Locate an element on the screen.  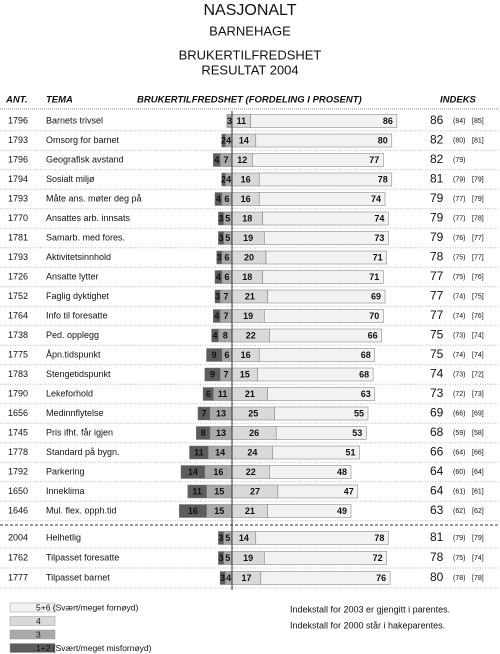
segment-label: 14 is located at coordinates (220, 452).